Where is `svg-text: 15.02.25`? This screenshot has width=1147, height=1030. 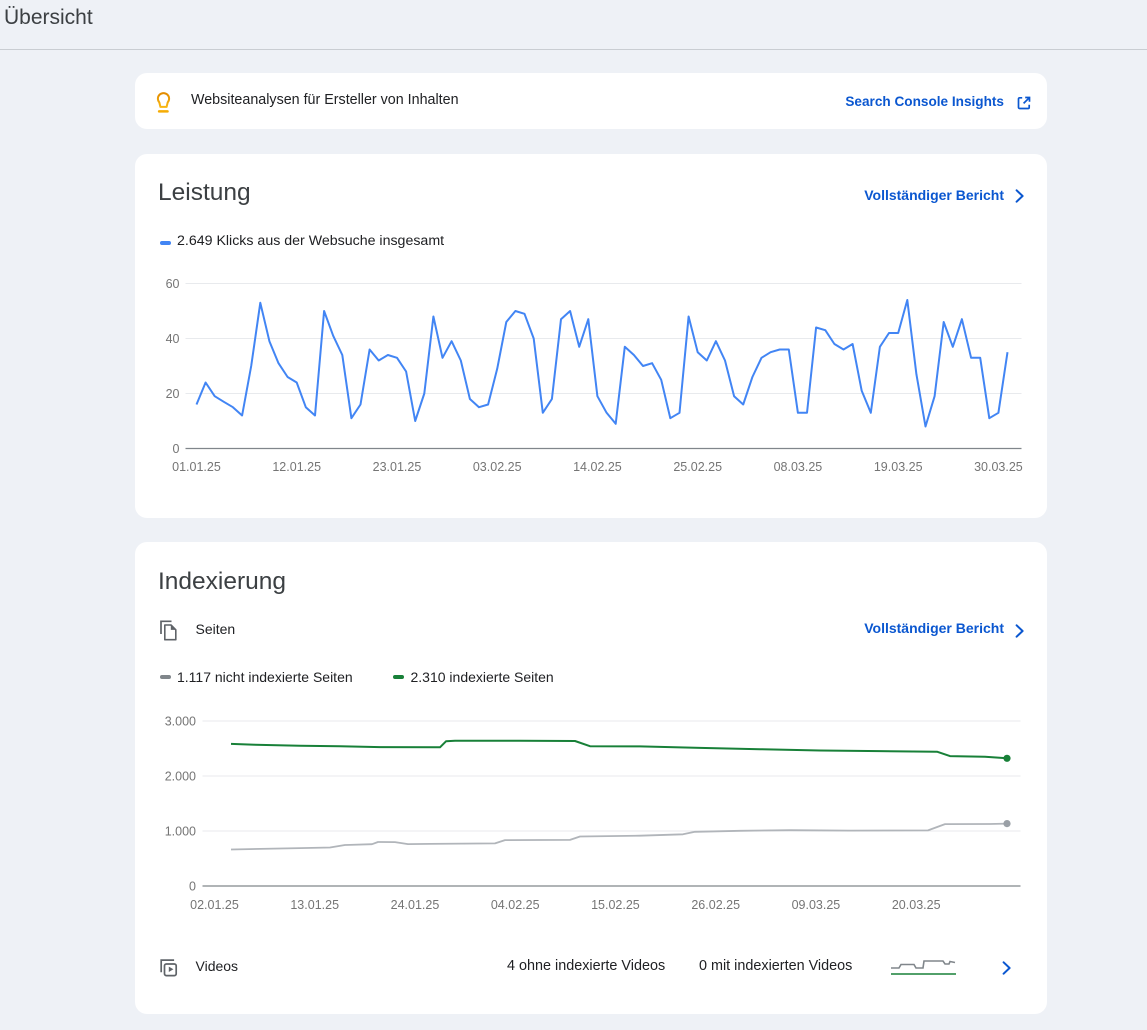 svg-text: 15.02.25 is located at coordinates (615, 905).